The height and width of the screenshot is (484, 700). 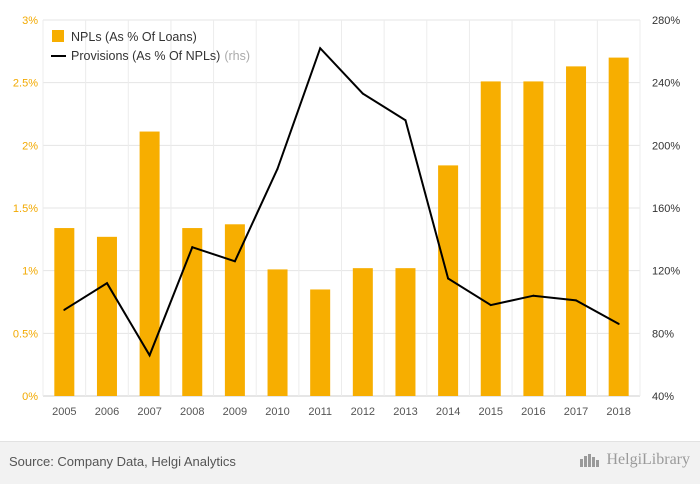 I want to click on x-tick-label: 2014, so click(x=448, y=412).